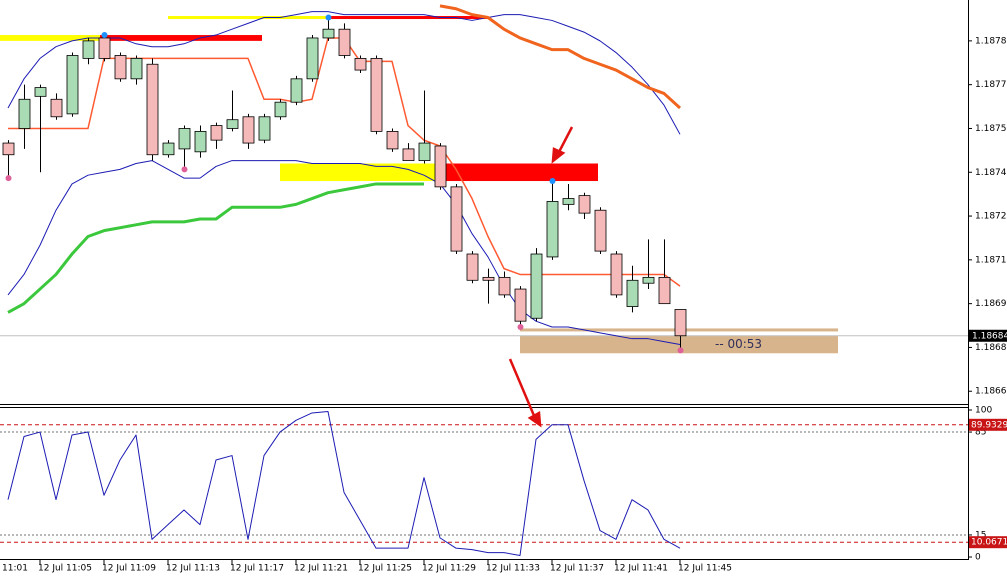 This screenshot has width=1007, height=580. I want to click on x-tick-label: 12 Jul 11:05, so click(65, 569).